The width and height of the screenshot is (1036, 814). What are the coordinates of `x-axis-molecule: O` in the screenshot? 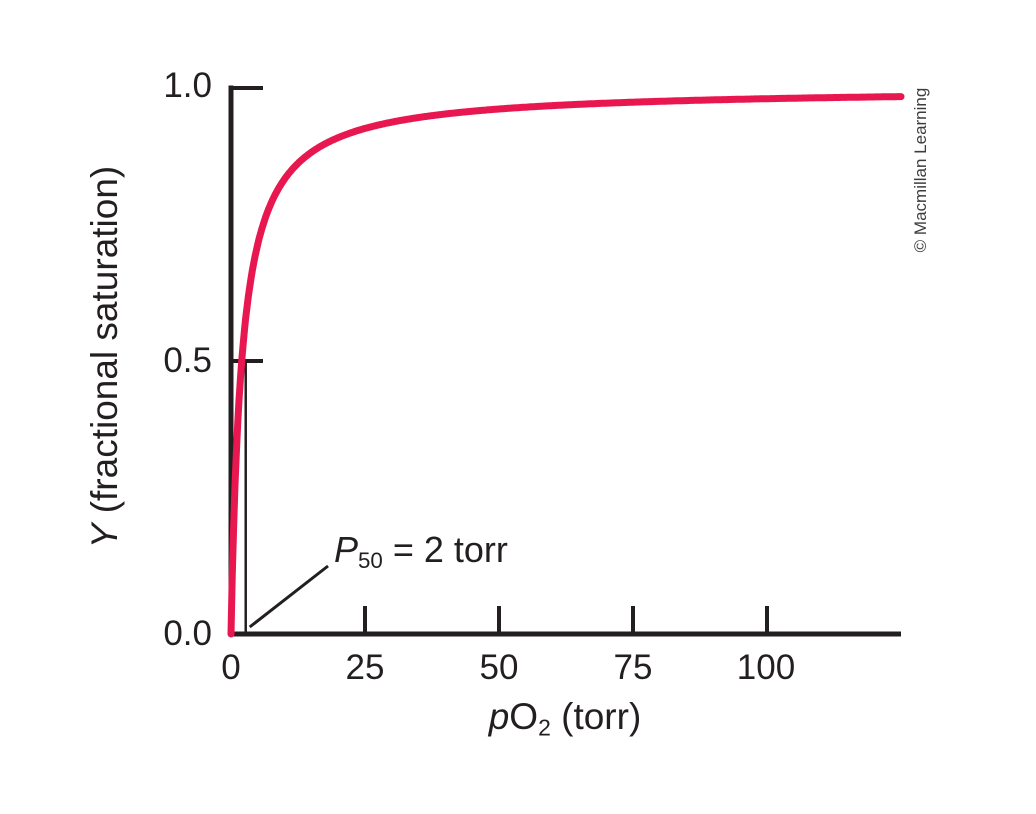 It's located at (524, 716).